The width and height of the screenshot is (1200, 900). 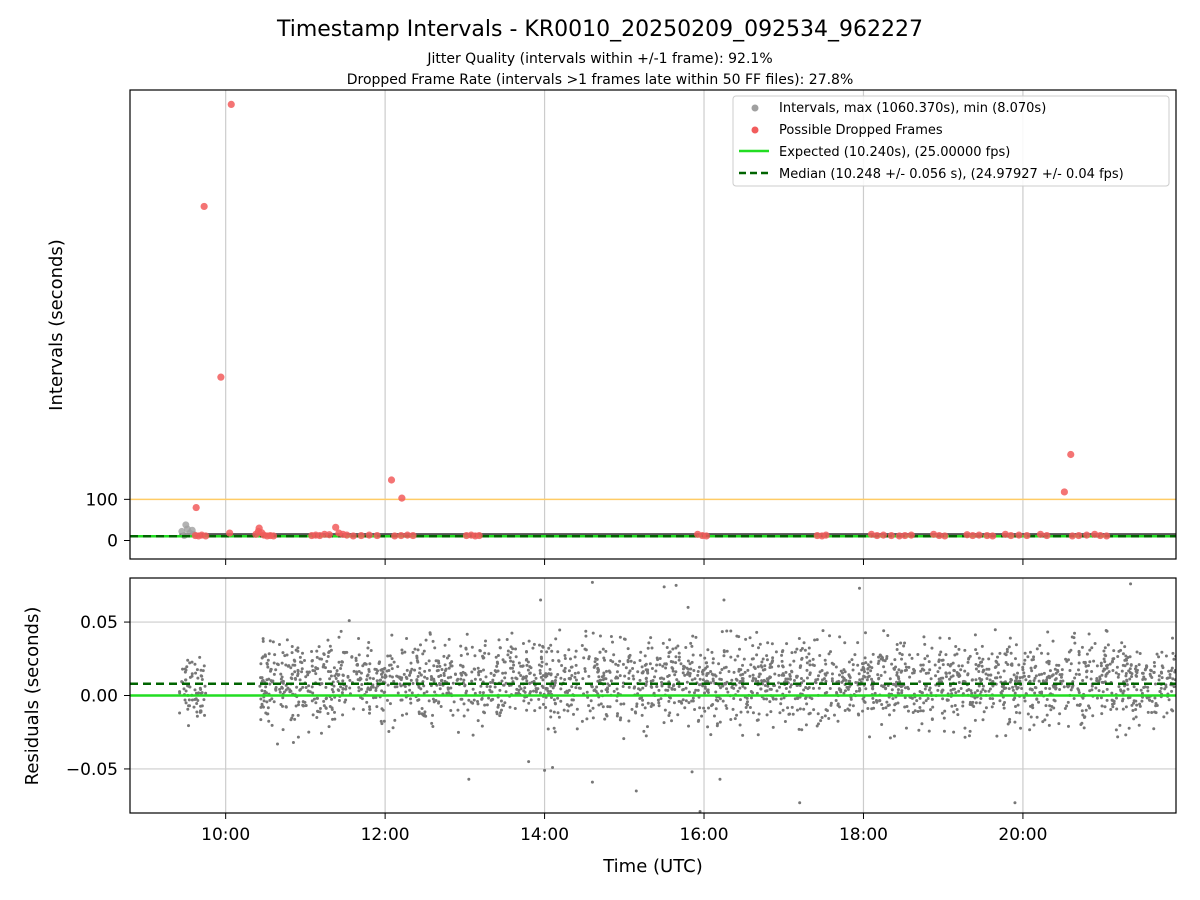 I want to click on residual-point-1992, so click(x=493, y=699).